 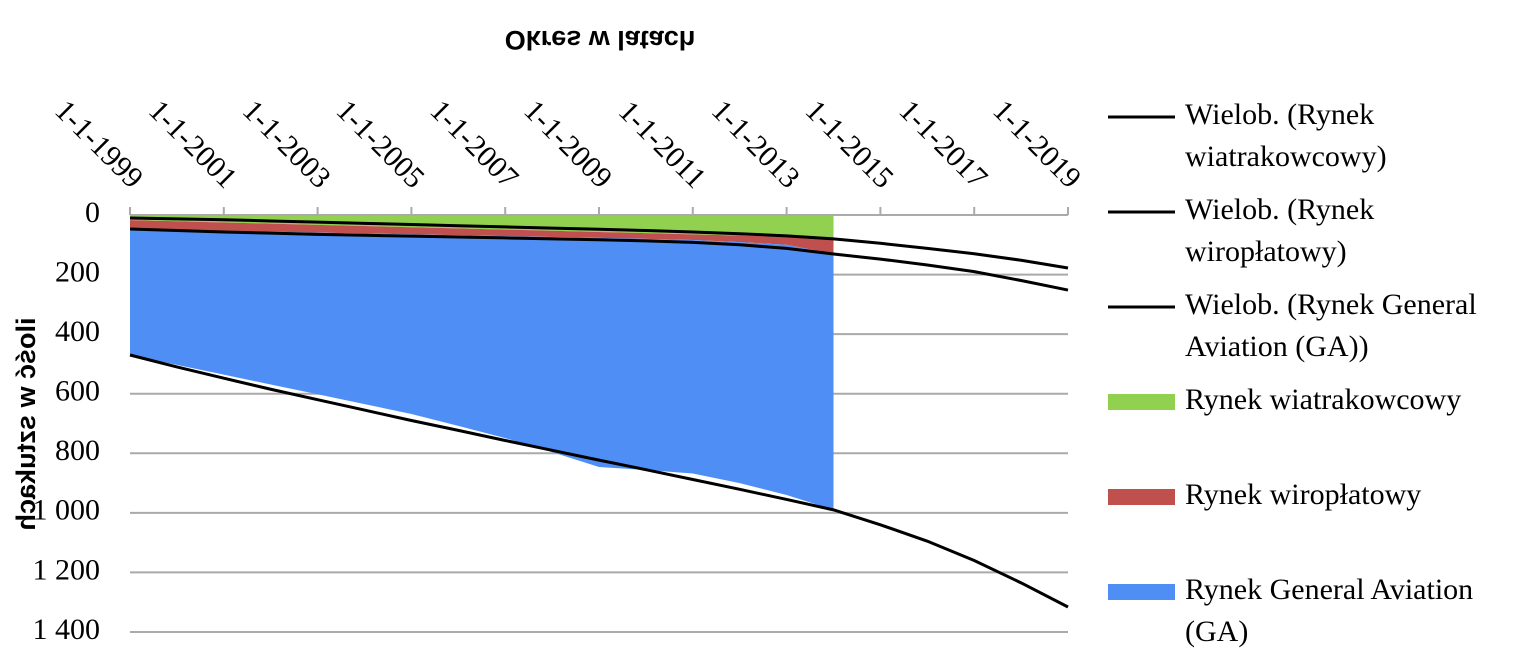 I want to click on y-tick-label: 1 200, so click(x=67, y=569).